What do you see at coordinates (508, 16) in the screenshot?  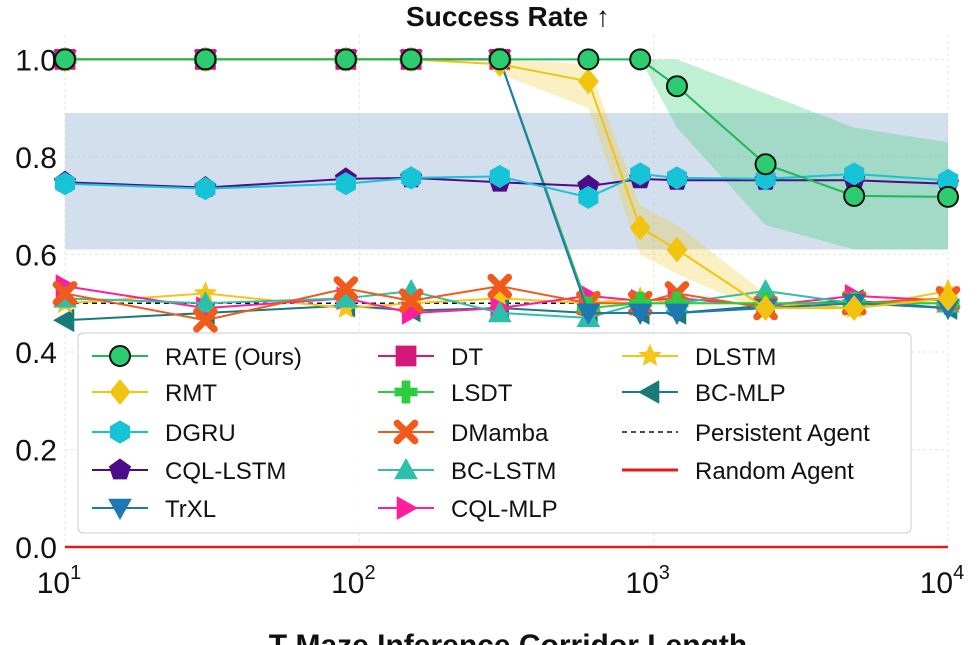 I see `chart-title: Success Rate ↑` at bounding box center [508, 16].